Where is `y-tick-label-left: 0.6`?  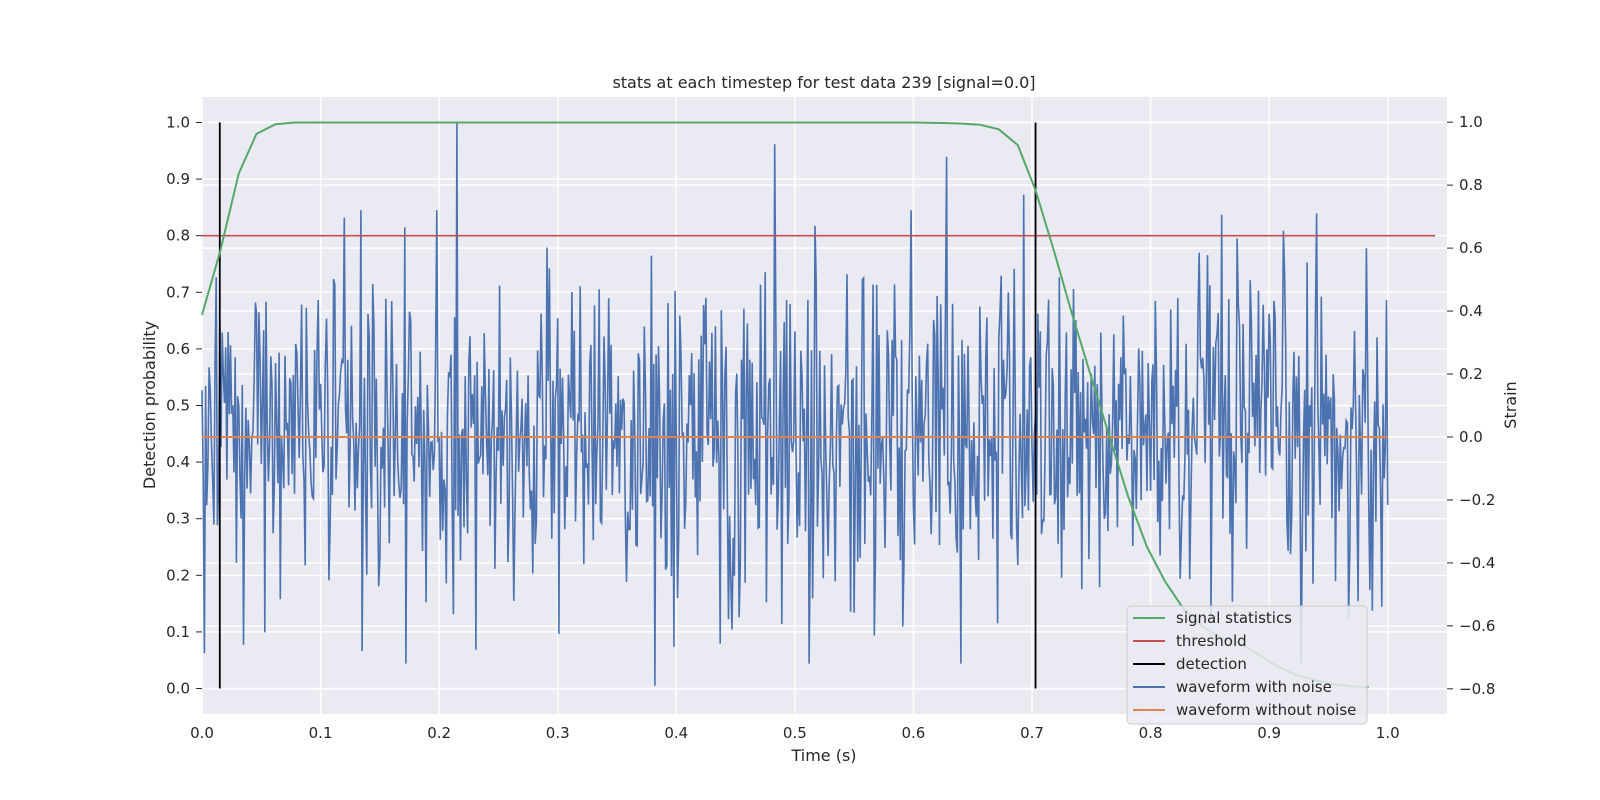 y-tick-label-left: 0.6 is located at coordinates (178, 349).